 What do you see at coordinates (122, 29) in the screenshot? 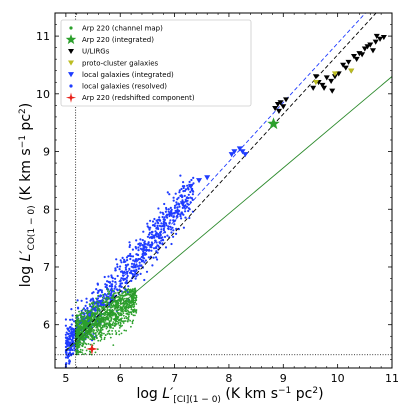
I see `legend-label-arp-220-channel-map: Arp 220 (channel map)` at bounding box center [122, 29].